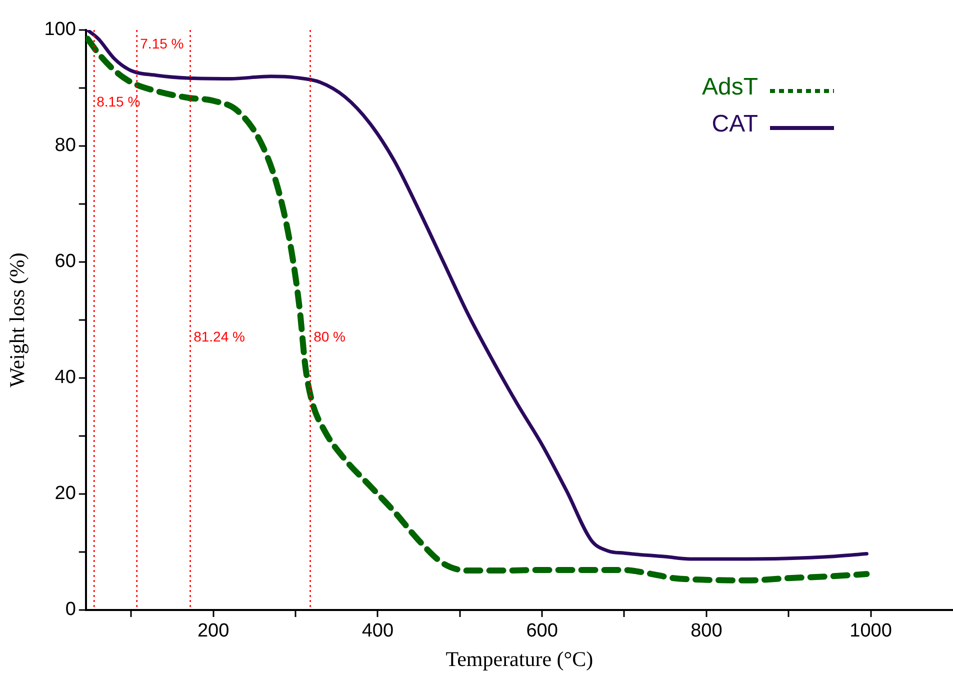 This screenshot has width=953, height=673. What do you see at coordinates (65, 261) in the screenshot?
I see `y-tick-label: 60` at bounding box center [65, 261].